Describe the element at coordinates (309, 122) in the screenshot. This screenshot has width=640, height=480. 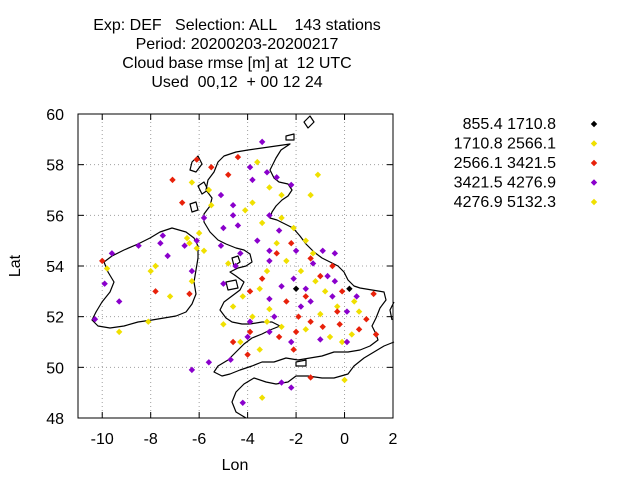
I see `coastline-shetland` at that location.